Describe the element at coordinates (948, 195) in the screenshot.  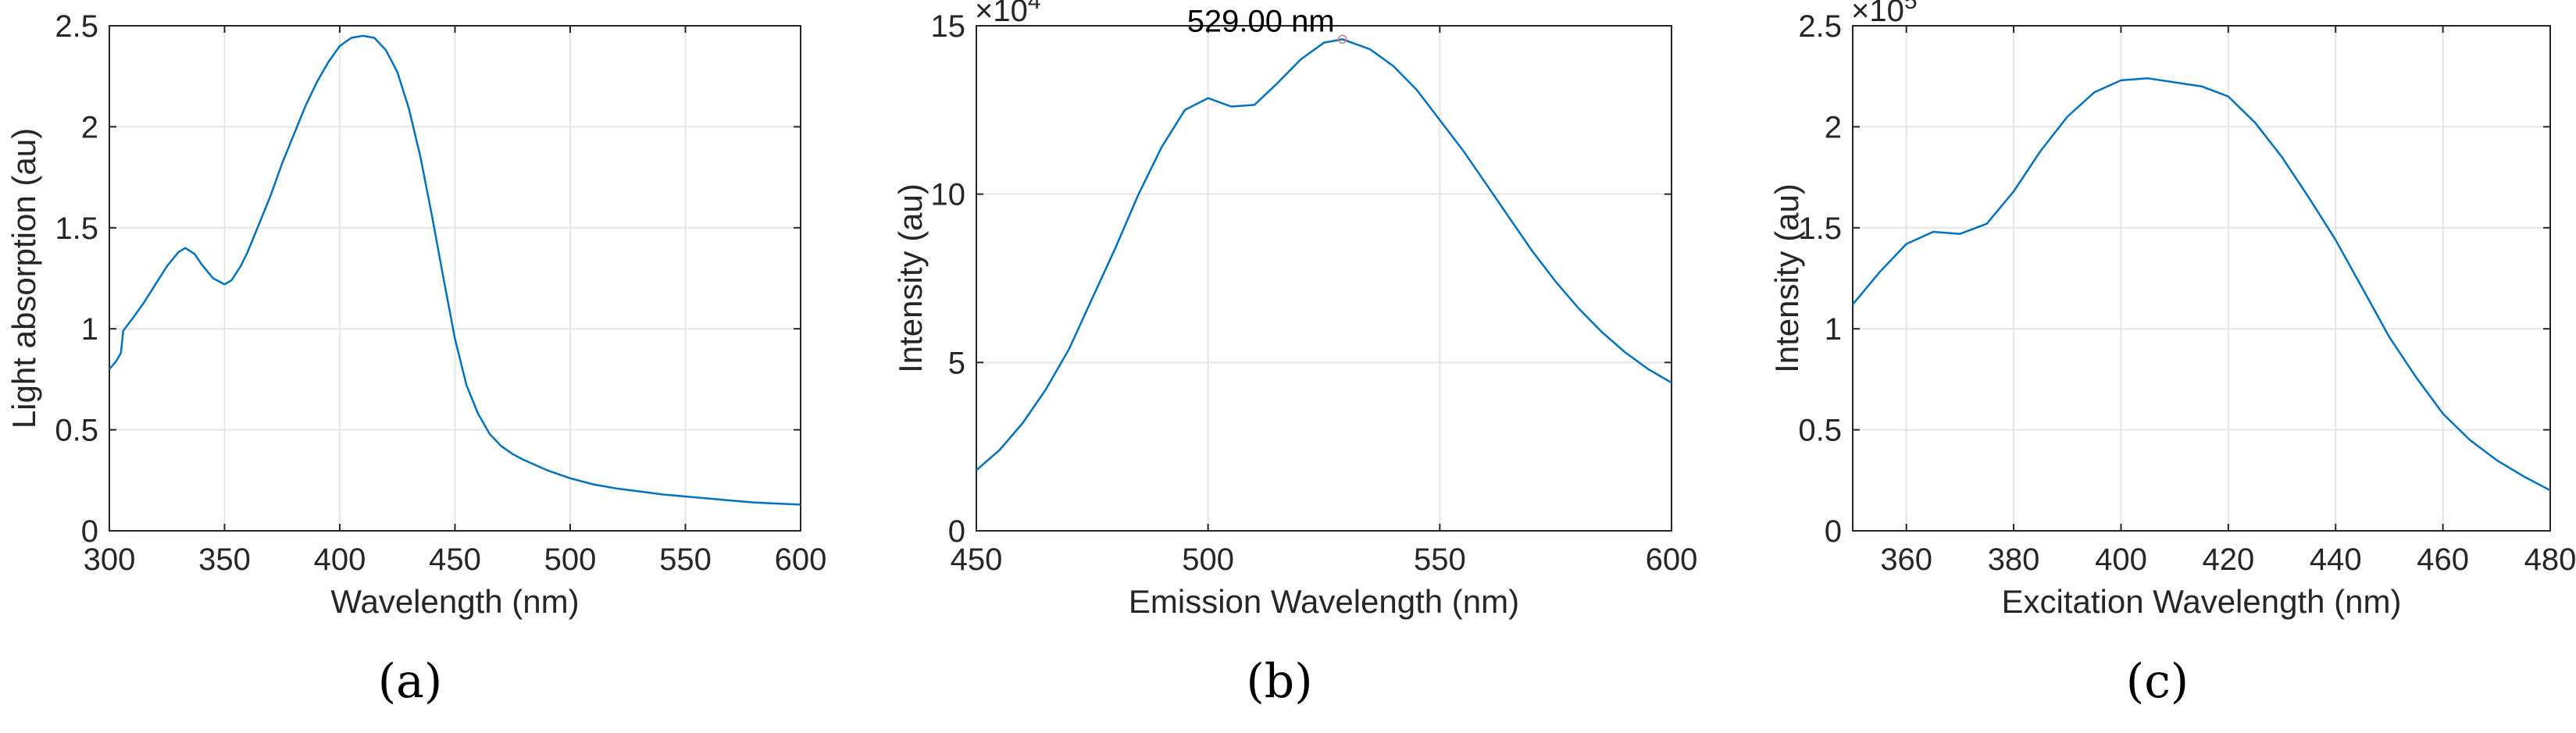
I see `y-tick-label: 10` at that location.